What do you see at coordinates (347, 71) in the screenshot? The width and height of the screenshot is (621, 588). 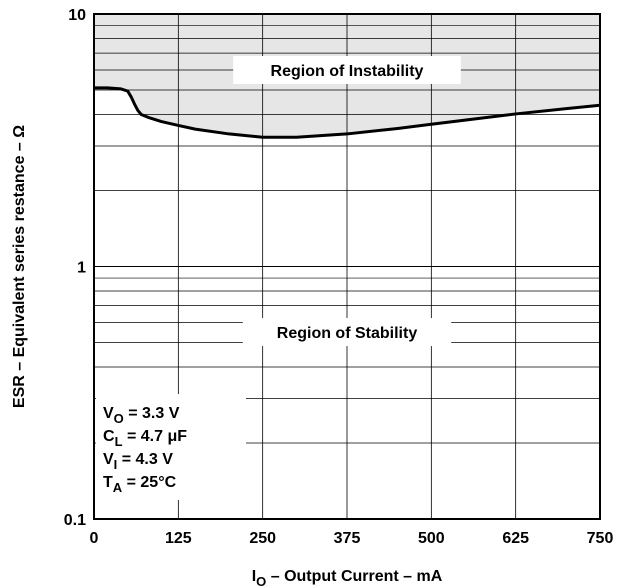 I see `annotation-instability: Region of Instability` at bounding box center [347, 71].